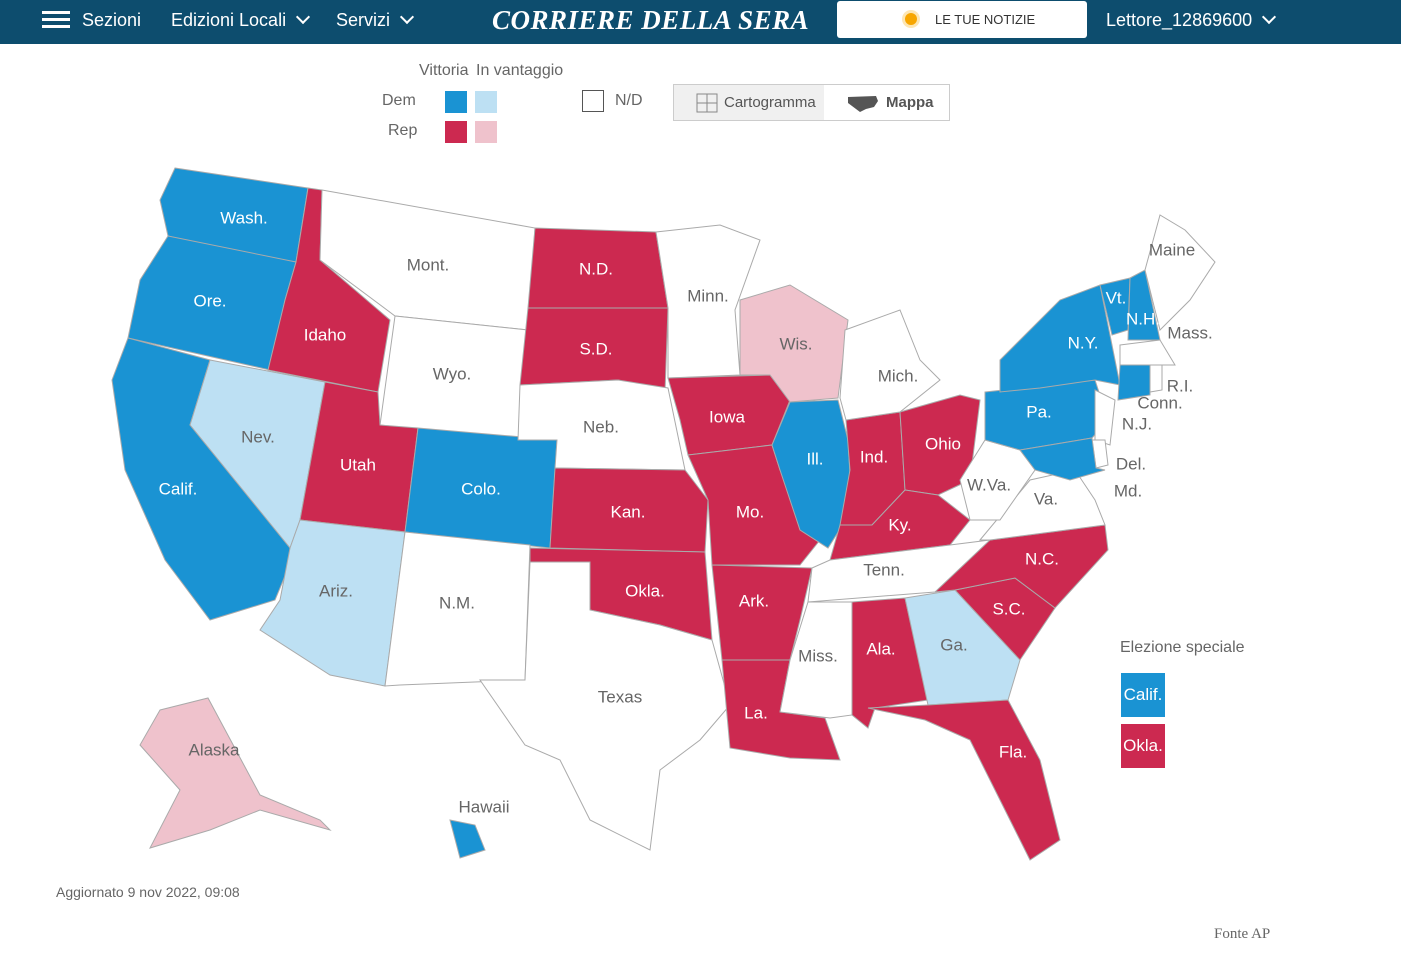  Describe the element at coordinates (645, 590) in the screenshot. I see `state-label: Okla.` at that location.